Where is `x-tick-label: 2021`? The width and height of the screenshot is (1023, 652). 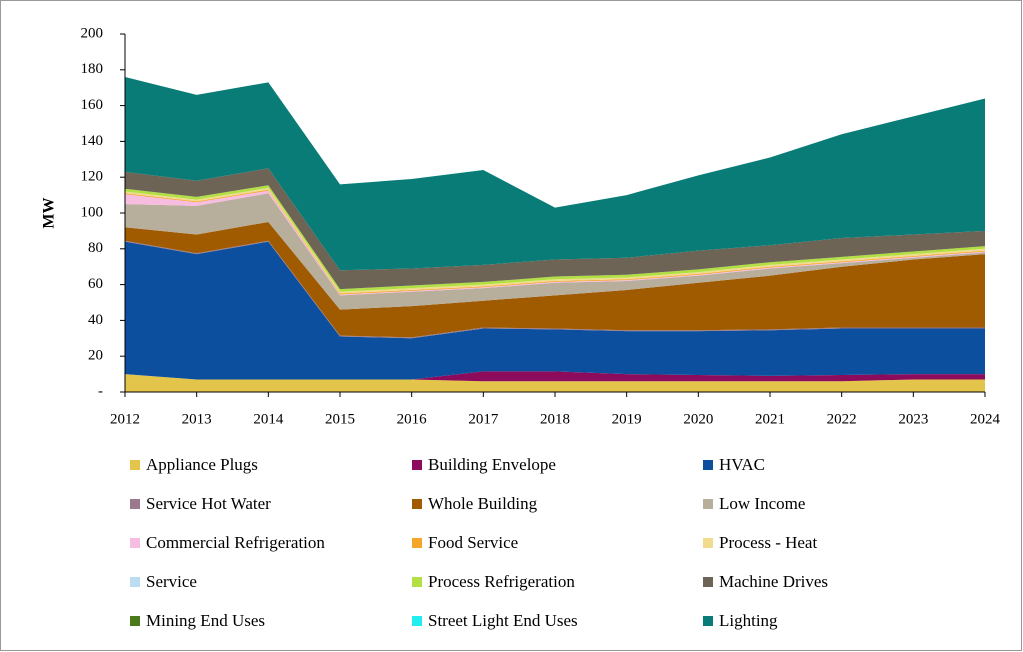 x-tick-label: 2021 is located at coordinates (770, 419).